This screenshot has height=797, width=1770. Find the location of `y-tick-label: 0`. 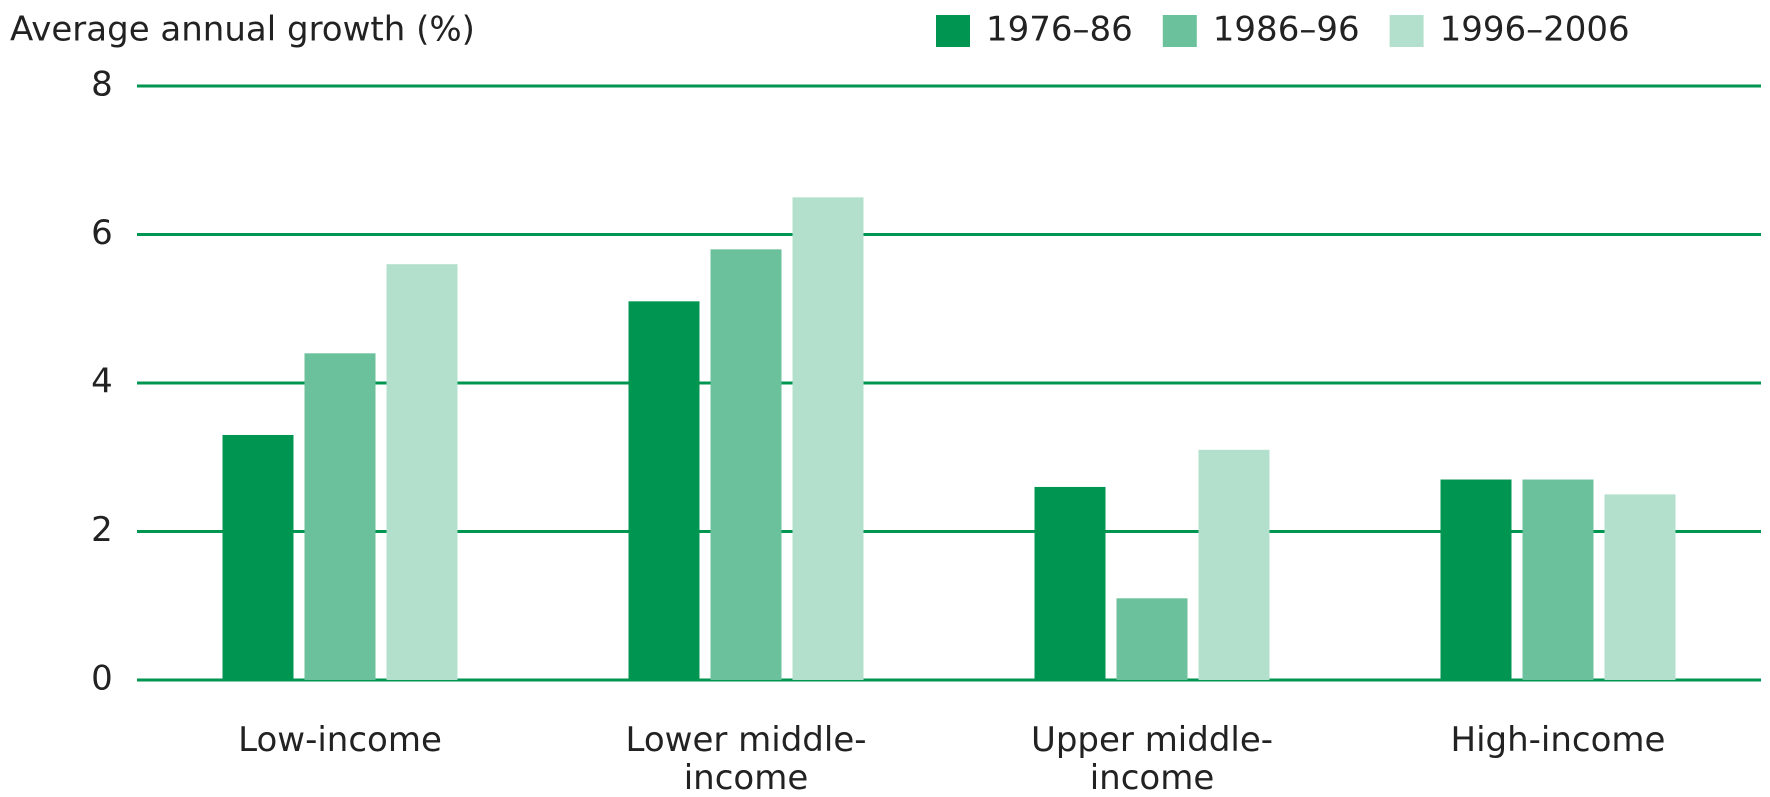

y-tick-label: 0 is located at coordinates (102, 679).